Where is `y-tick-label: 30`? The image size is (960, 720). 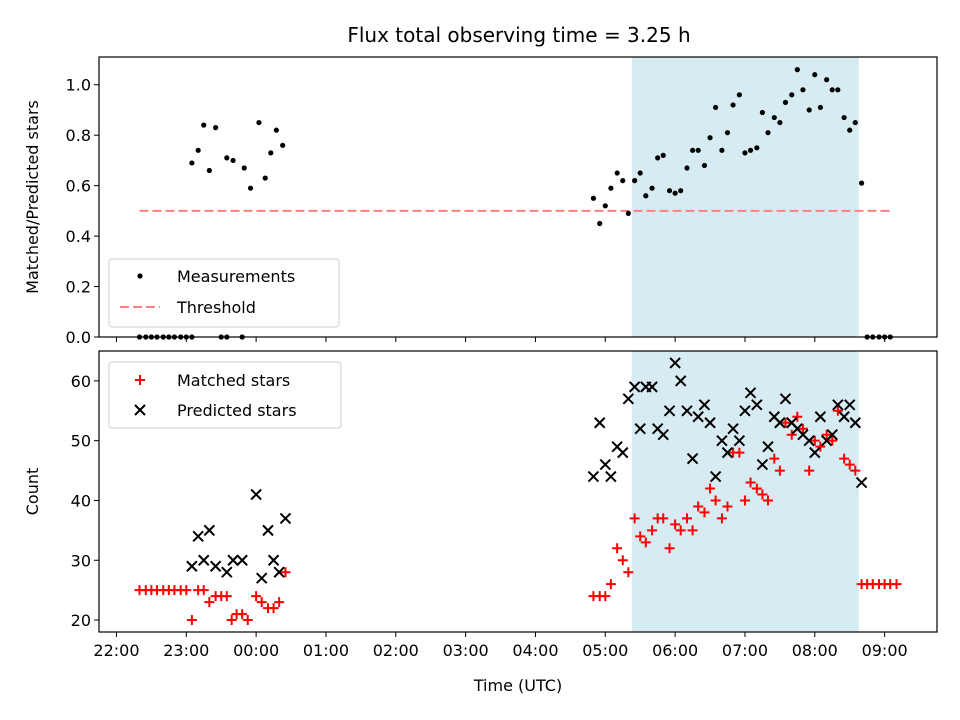
y-tick-label: 30 is located at coordinates (81, 560).